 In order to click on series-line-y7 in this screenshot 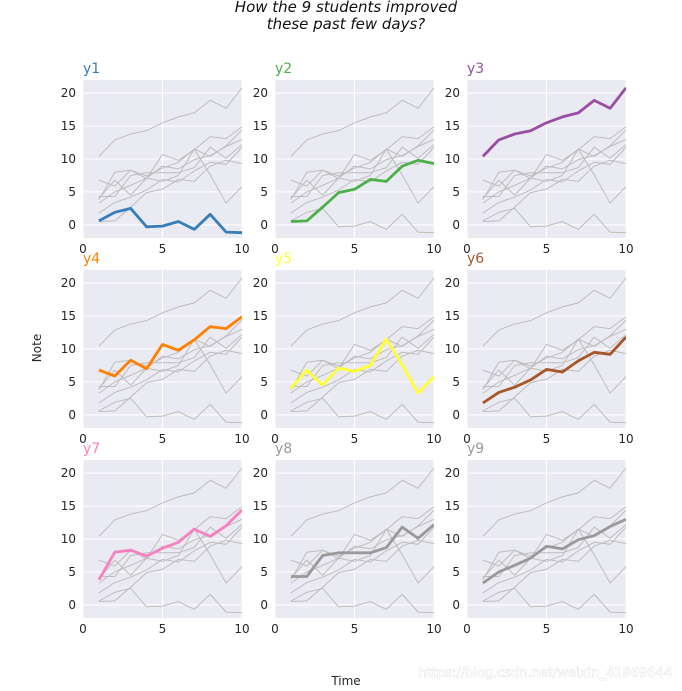, I will do `click(169, 545)`.